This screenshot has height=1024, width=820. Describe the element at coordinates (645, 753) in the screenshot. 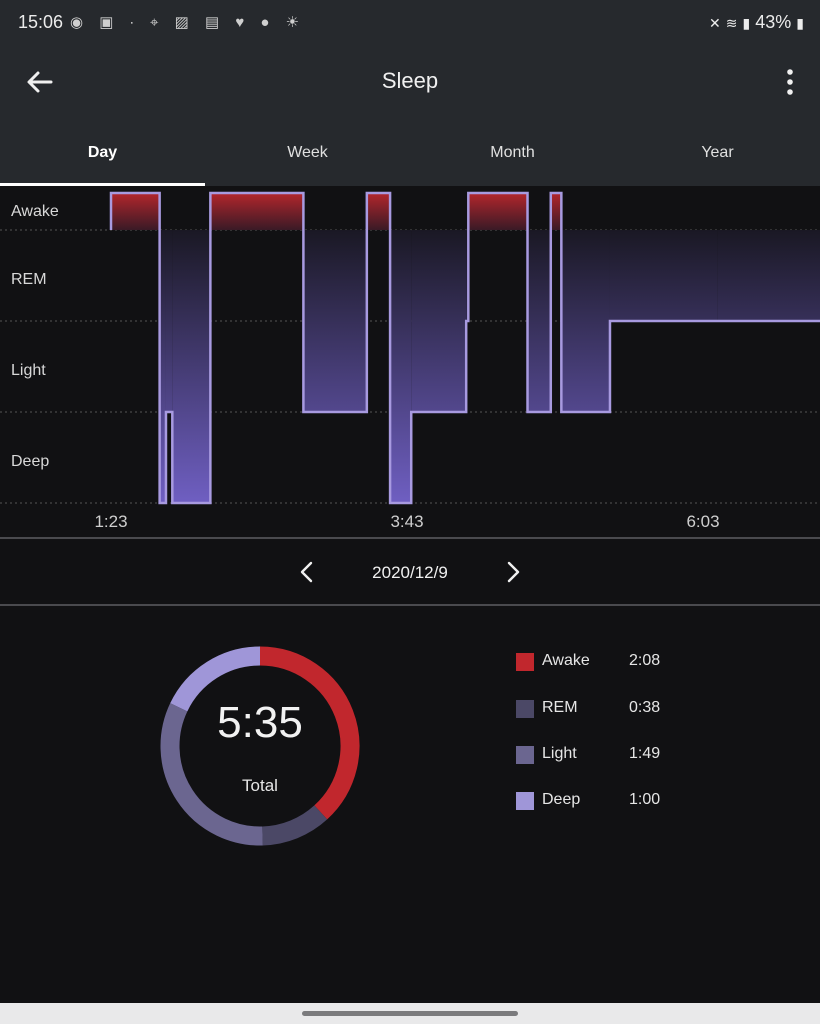

I see `legend-value-light: 1:49` at that location.